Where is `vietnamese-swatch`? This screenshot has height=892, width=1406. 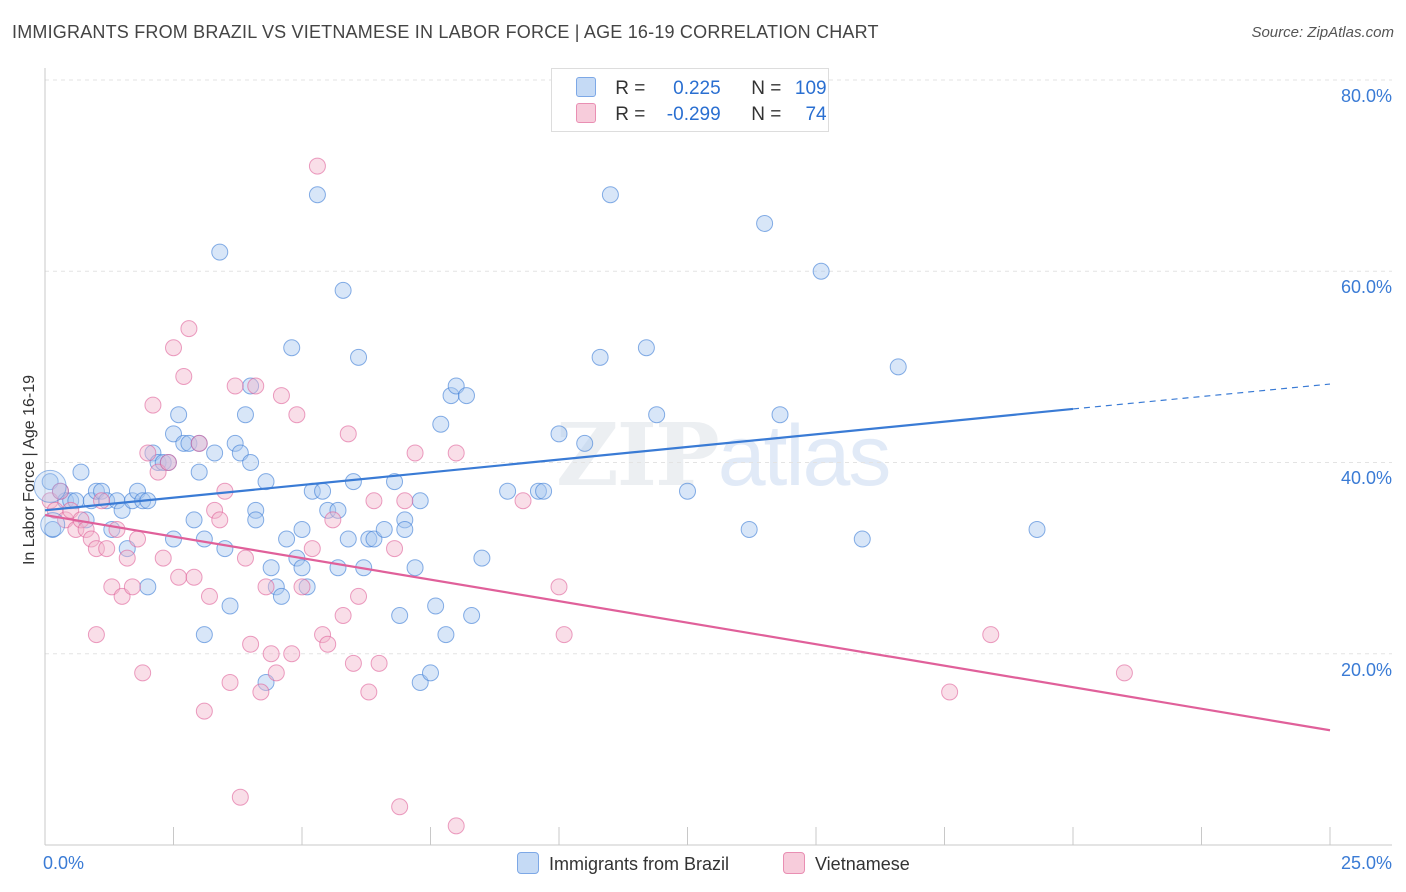
vietnamese-swatch is located at coordinates (586, 113).